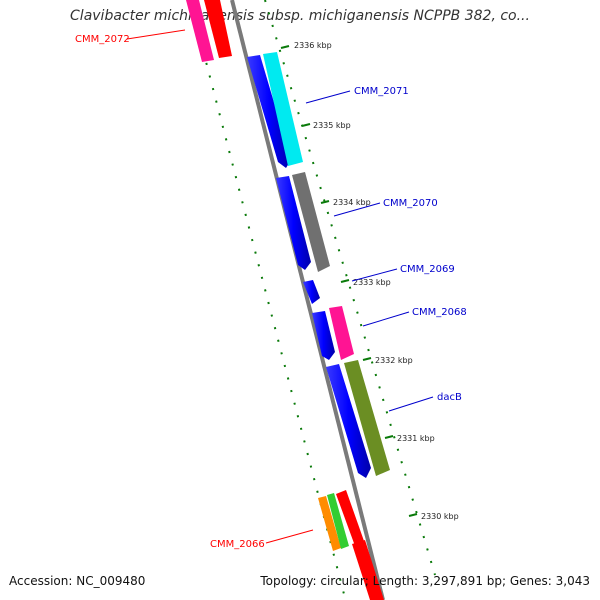  I want to click on tick-label: 2332 kbp, so click(394, 360).